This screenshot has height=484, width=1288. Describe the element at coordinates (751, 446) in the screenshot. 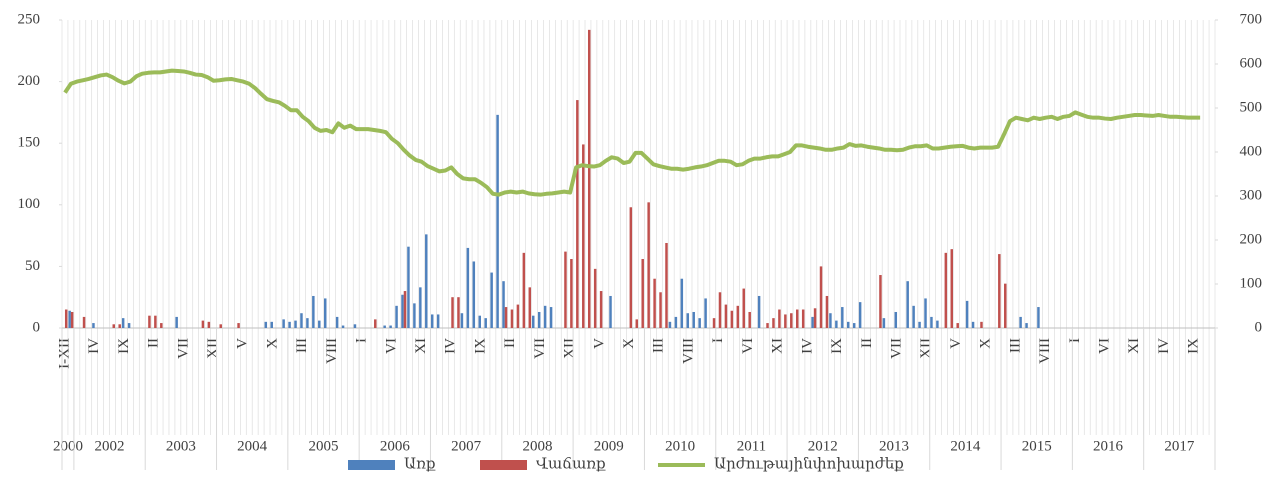

I see `year-label: 2011` at that location.